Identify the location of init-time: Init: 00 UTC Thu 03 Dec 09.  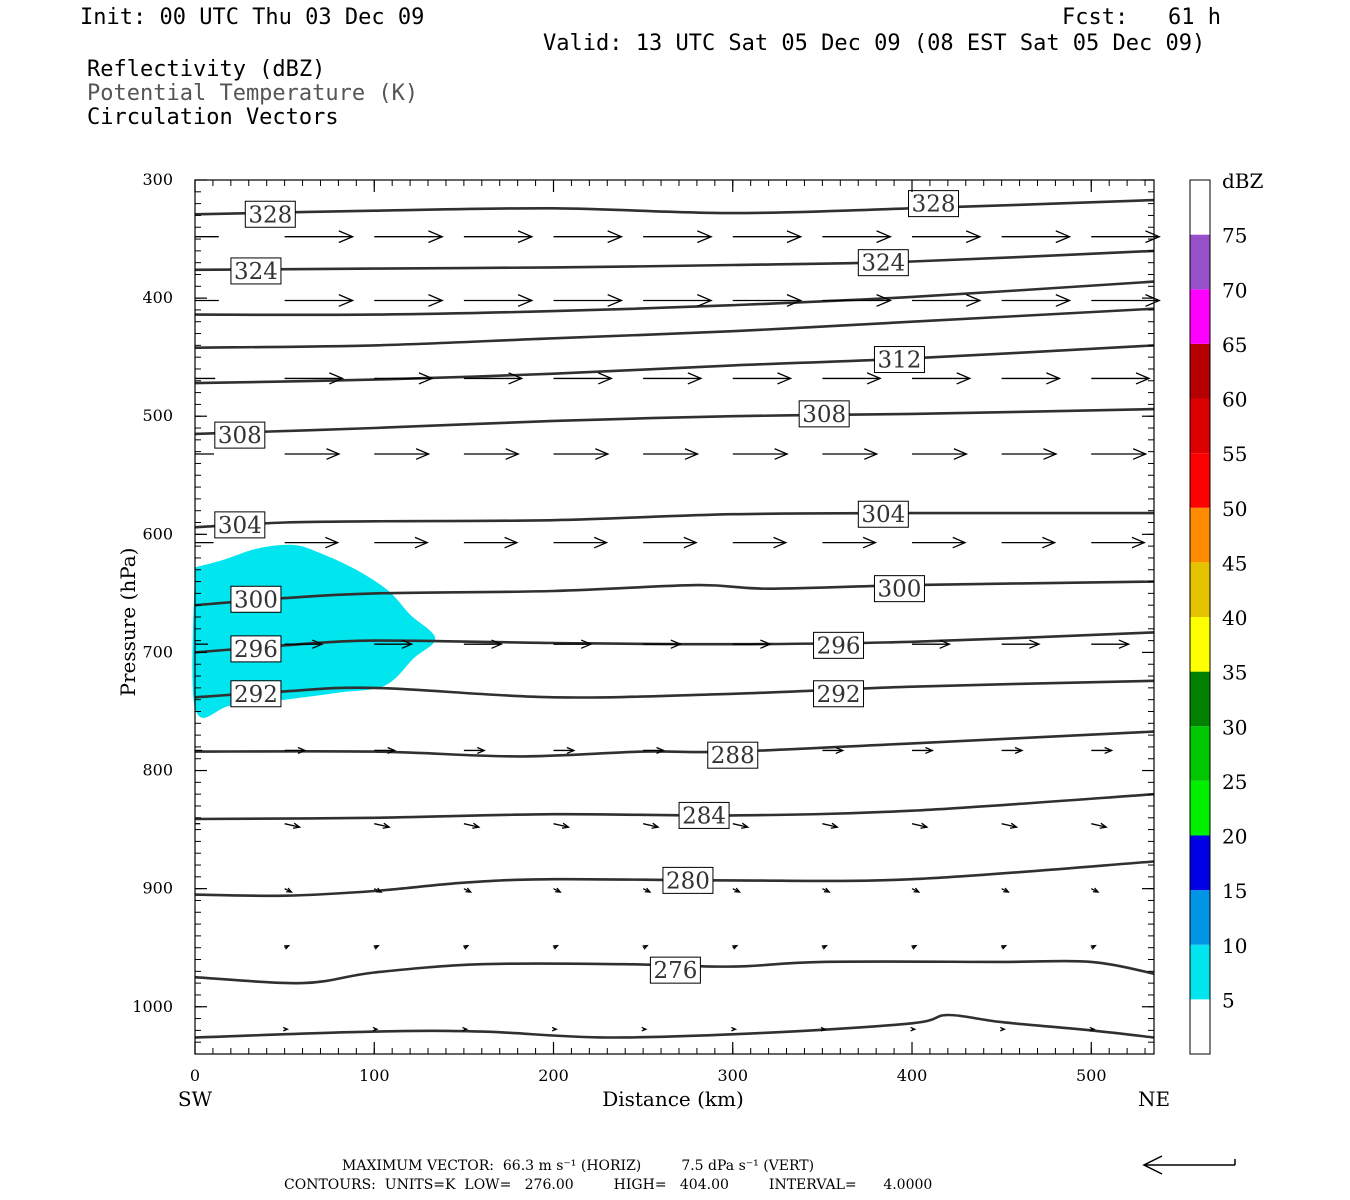
(252, 17).